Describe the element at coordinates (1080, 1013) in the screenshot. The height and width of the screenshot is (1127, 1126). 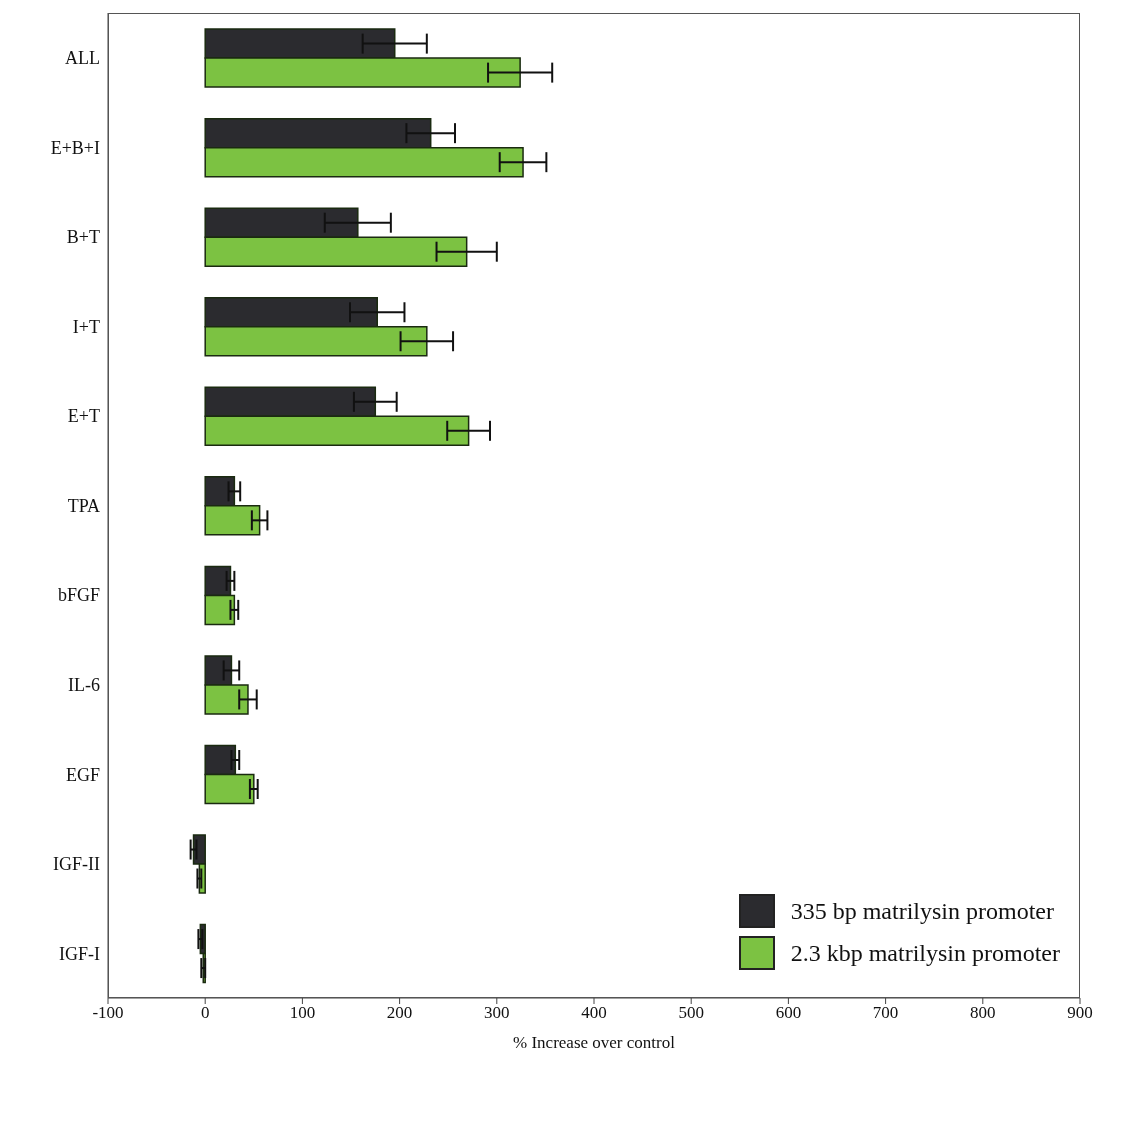
I see `x-tick-label: 900` at that location.